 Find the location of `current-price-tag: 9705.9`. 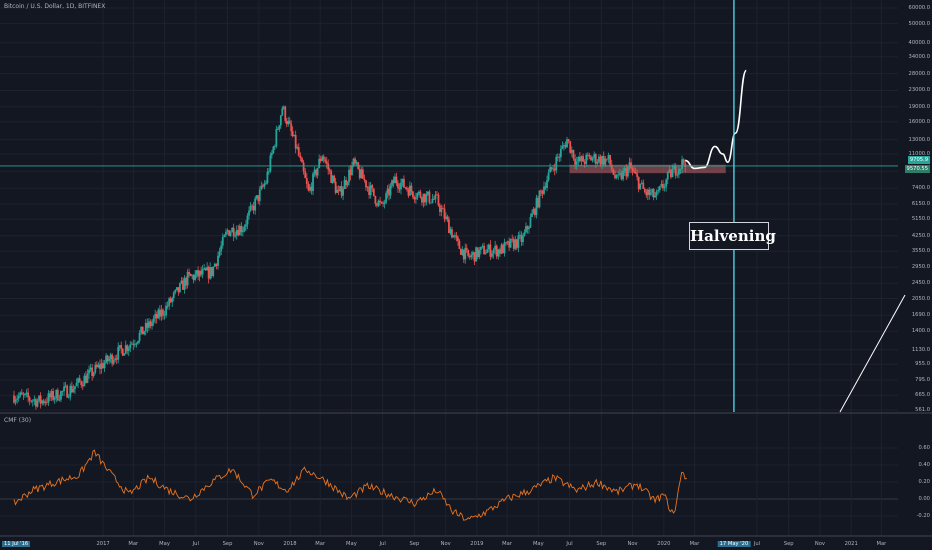

current-price-tag: 9705.9 is located at coordinates (918, 160).